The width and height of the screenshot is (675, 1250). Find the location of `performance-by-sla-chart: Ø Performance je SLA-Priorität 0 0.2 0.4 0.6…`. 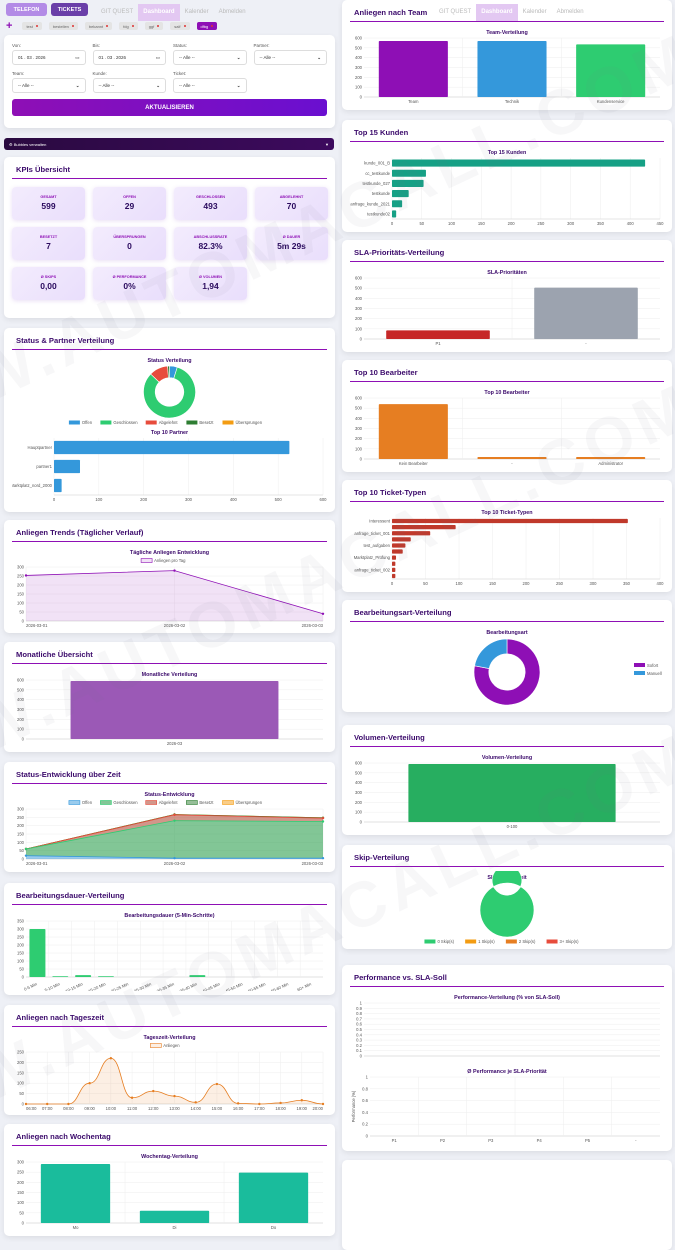

performance-by-sla-chart: Ø Performance je SLA-Priorität 0 0.2 0.4 0.6… is located at coordinates (505, 1106).